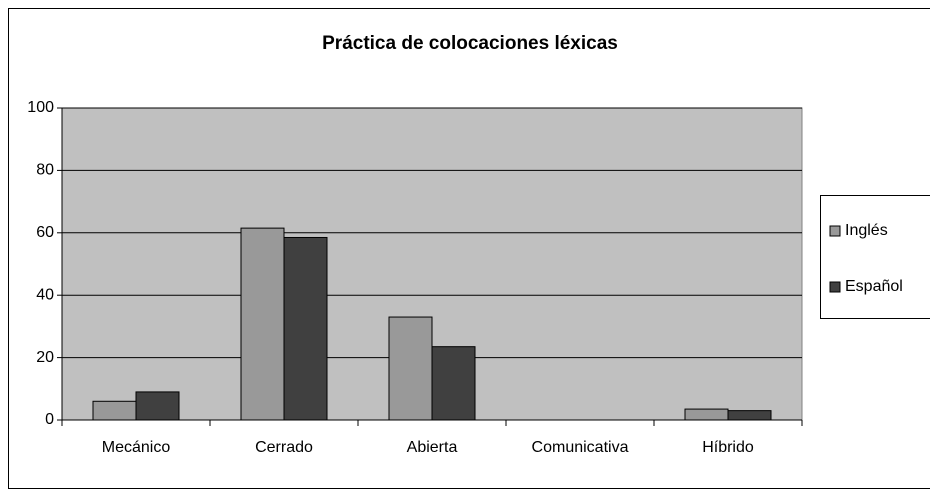  What do you see at coordinates (45, 294) in the screenshot?
I see `y-tick-label: 40` at bounding box center [45, 294].